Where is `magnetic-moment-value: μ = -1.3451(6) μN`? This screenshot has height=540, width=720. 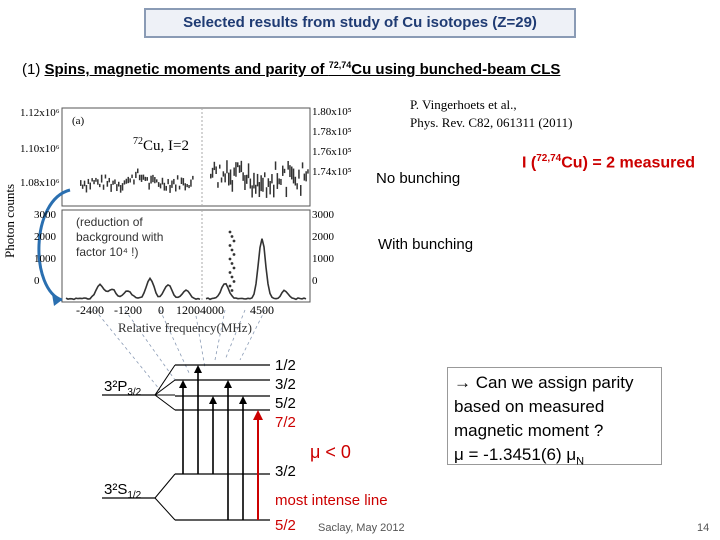 magnetic-moment-value: μ = -1.3451(6) μN is located at coordinates (519, 456).